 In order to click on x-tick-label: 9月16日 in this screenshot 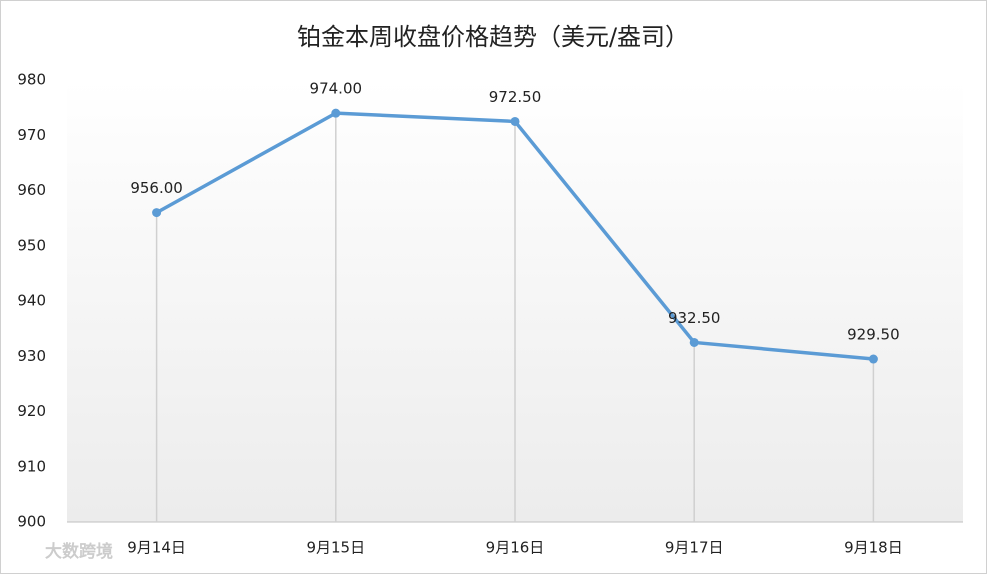, I will do `click(515, 548)`.